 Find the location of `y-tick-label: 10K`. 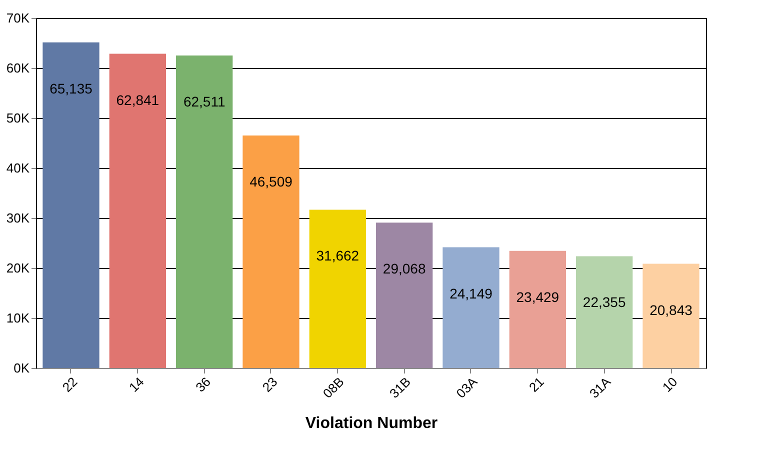

y-tick-label: 10K is located at coordinates (18, 318).